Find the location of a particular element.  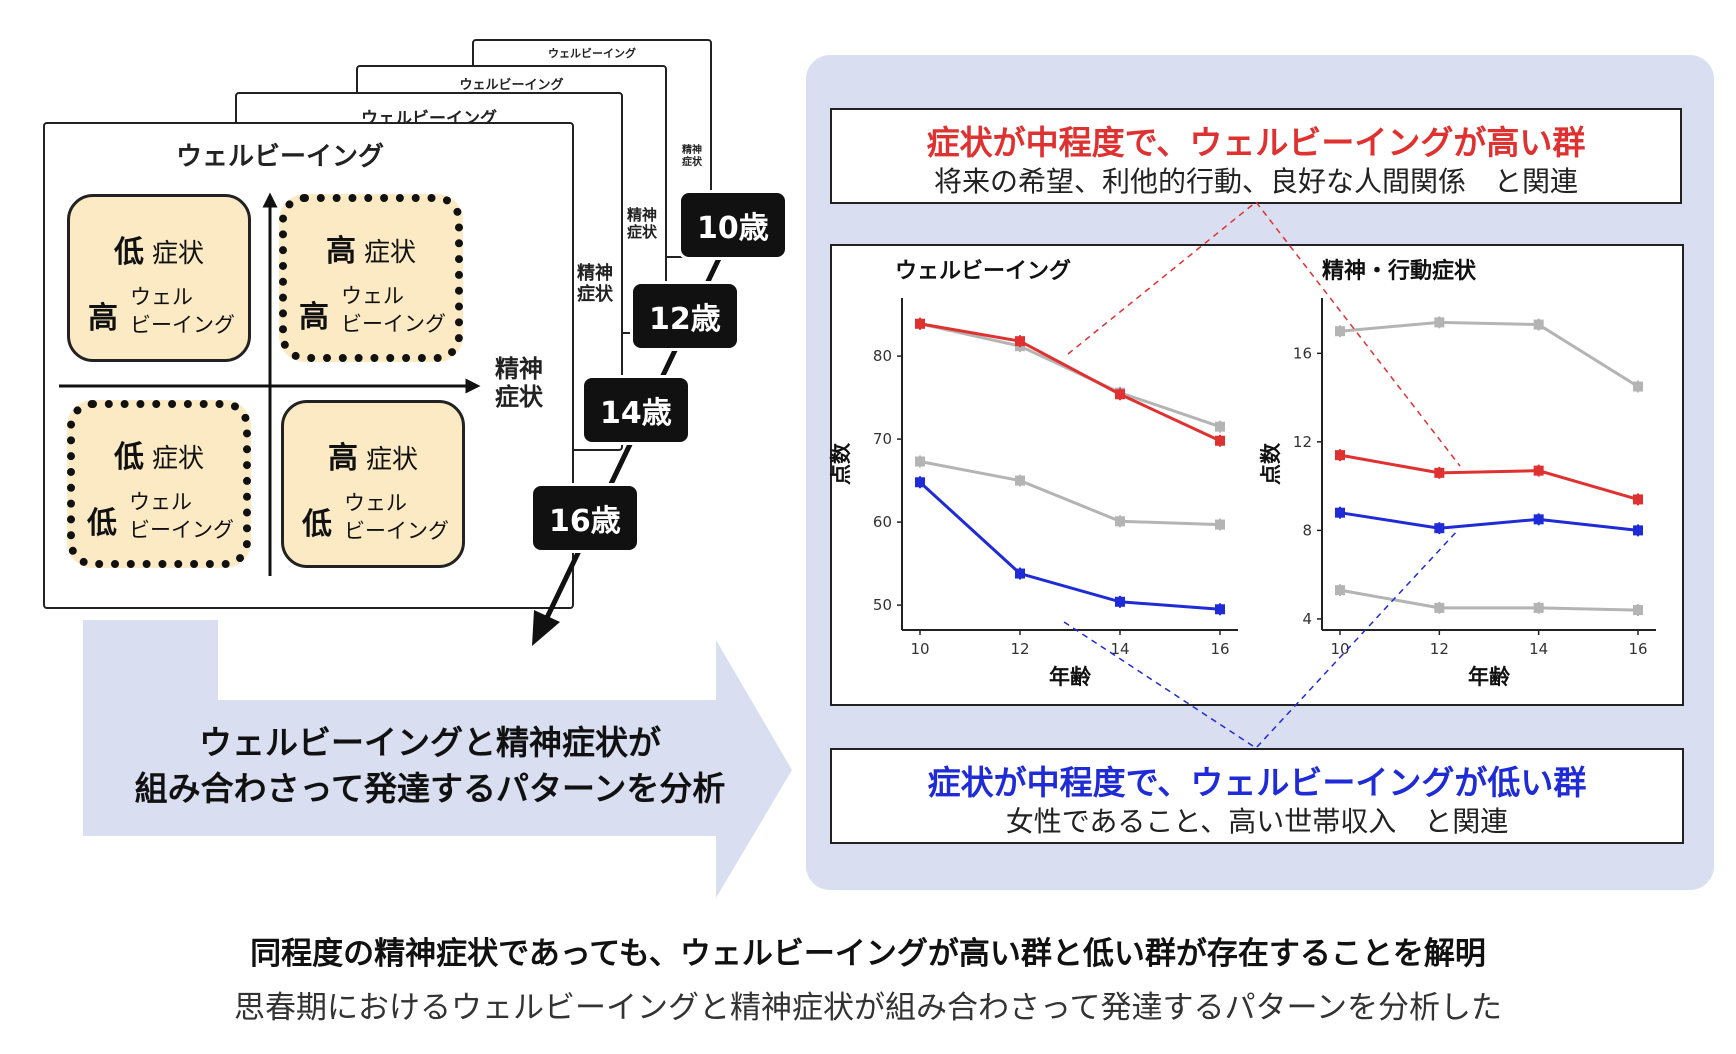

big-arrow is located at coordinates (437, 759).